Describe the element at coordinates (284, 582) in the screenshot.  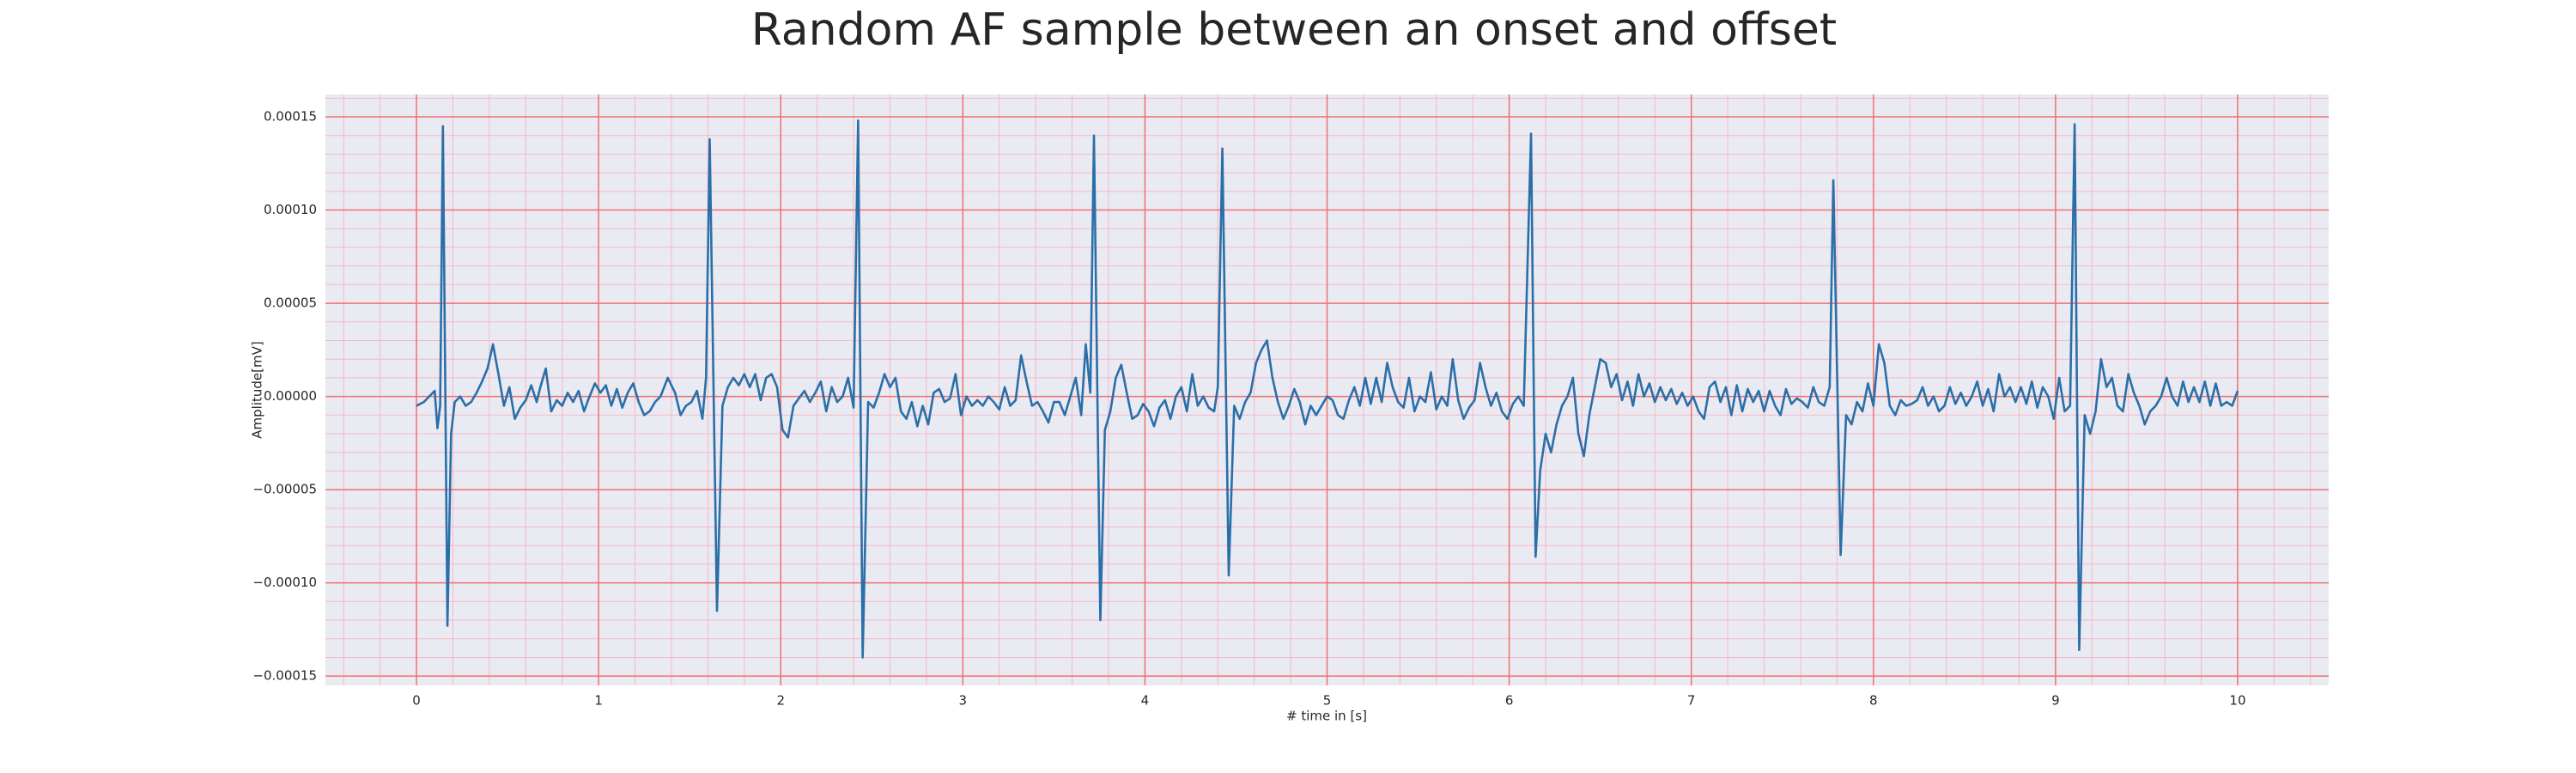
I see `y-tick-label: −0.00010` at that location.